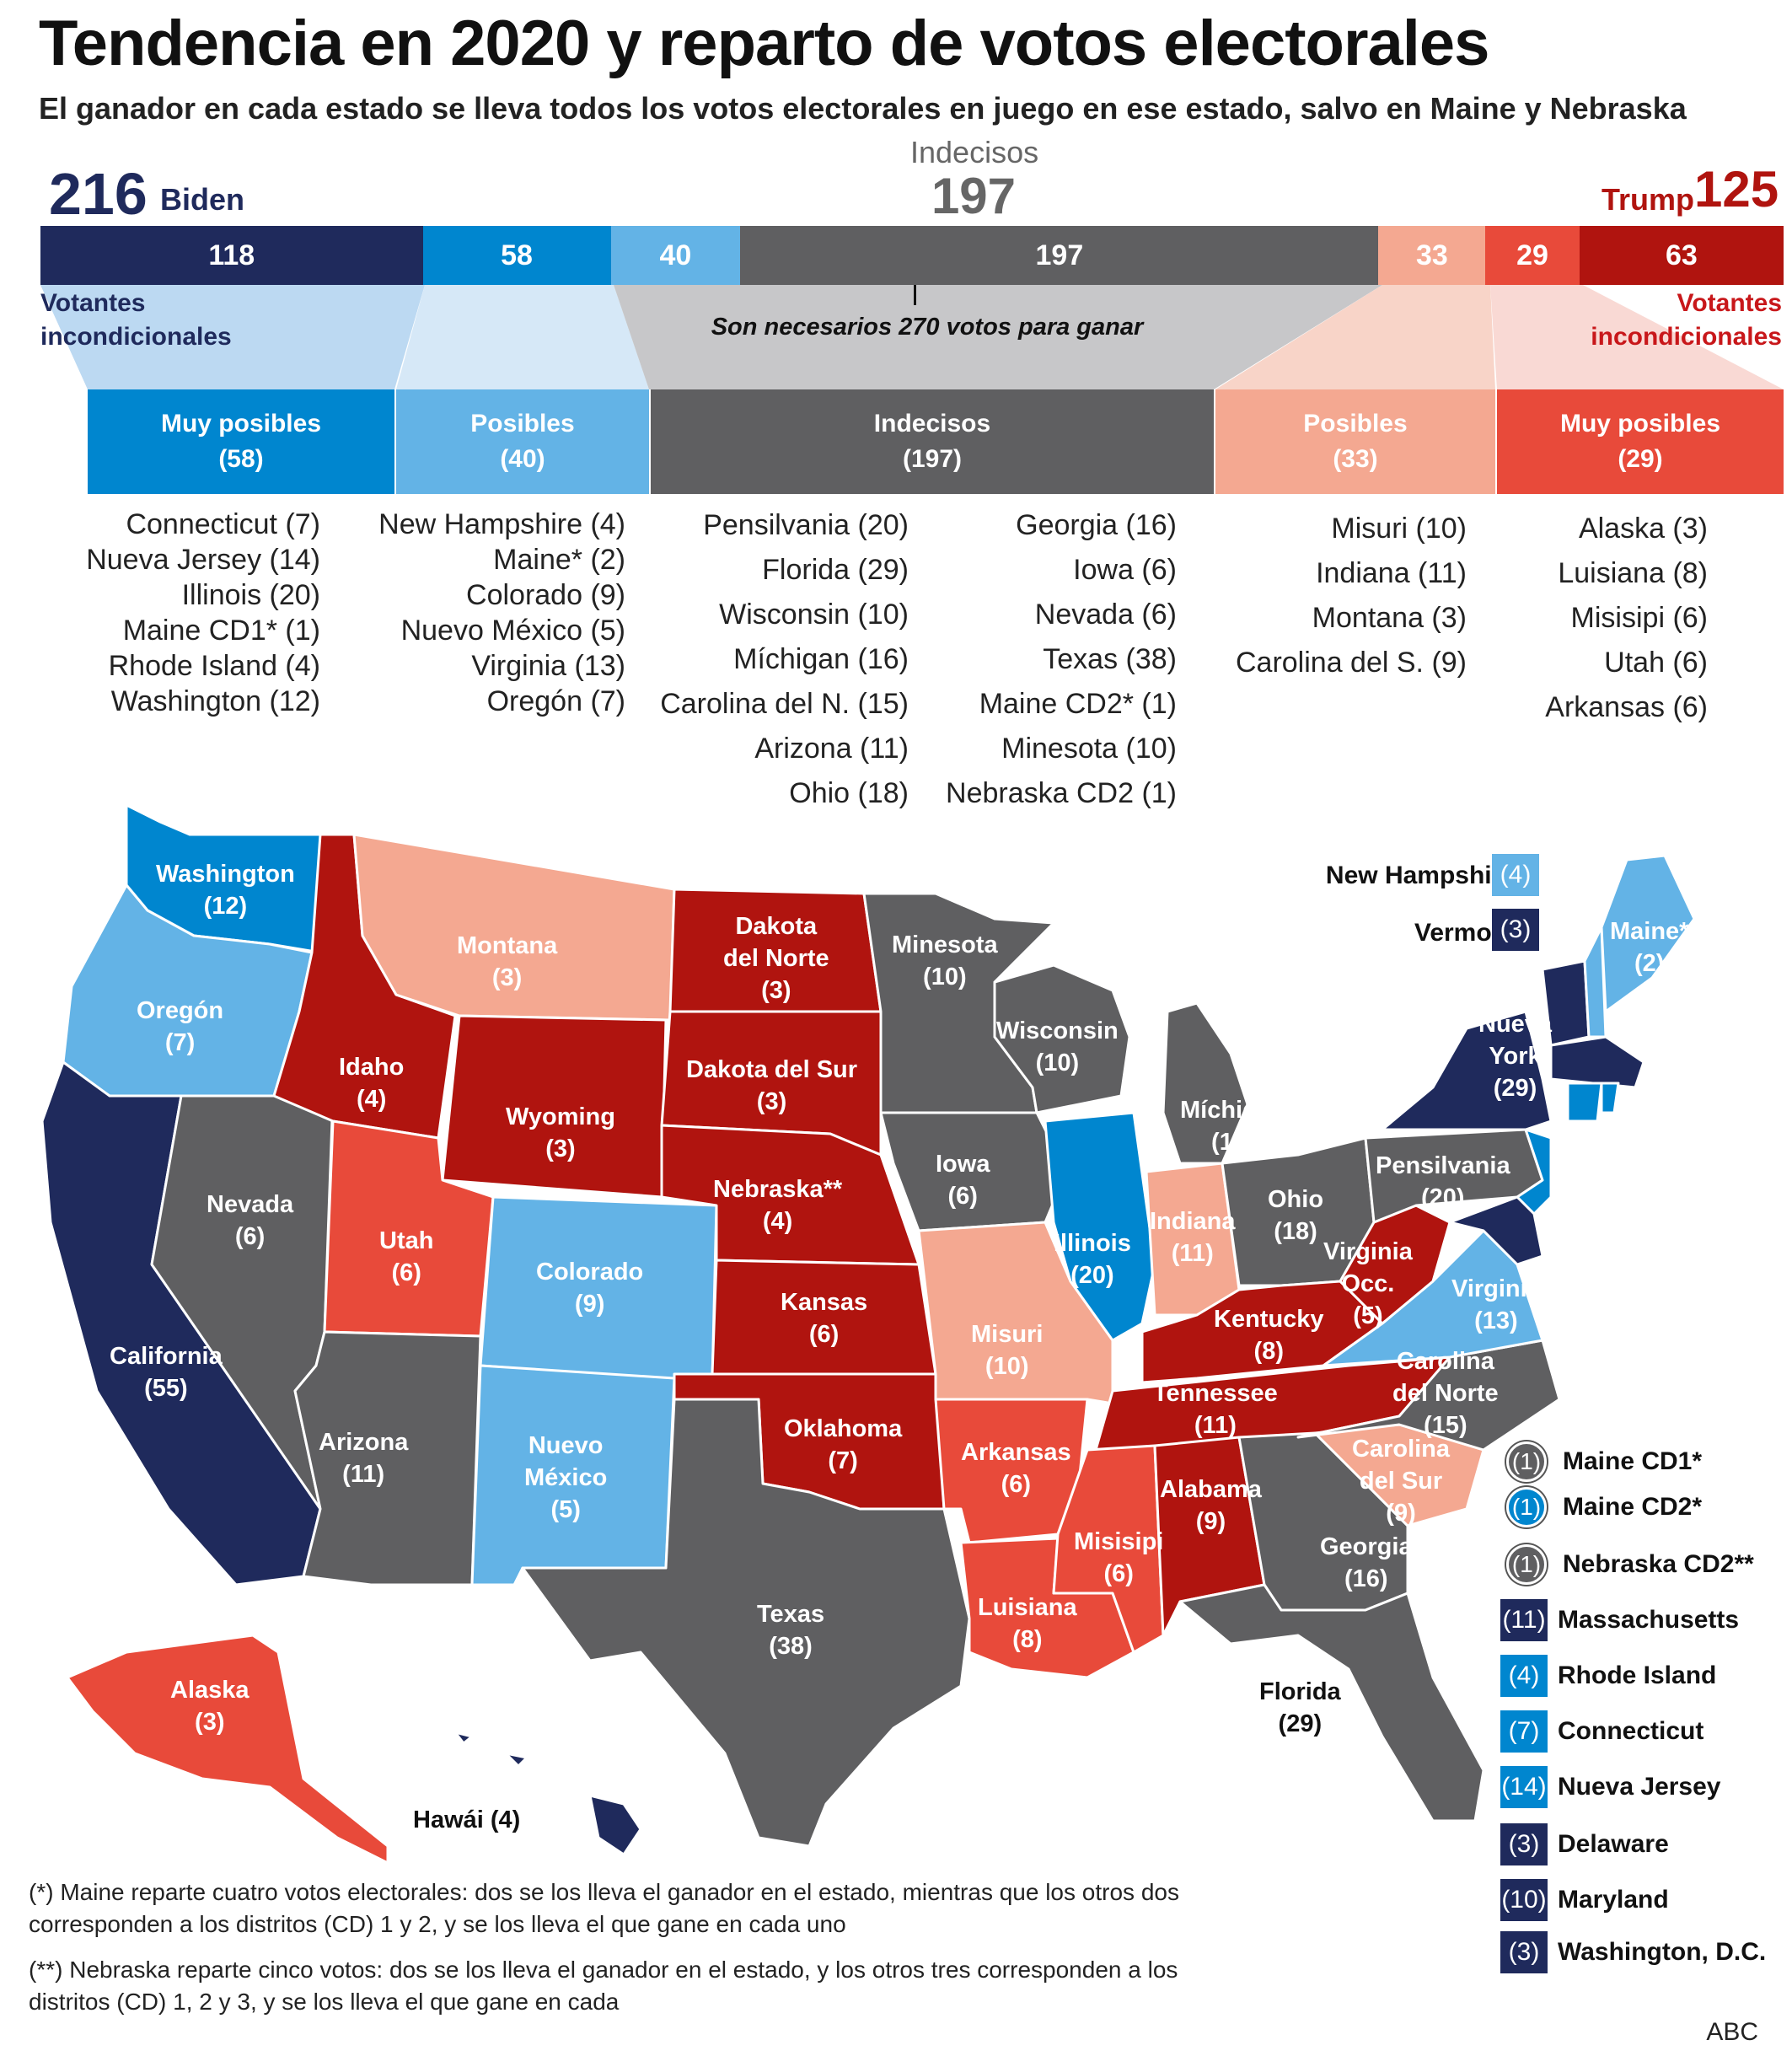  Describe the element at coordinates (1366, 1579) in the screenshot. I see `map-state-votes: (16)` at that location.